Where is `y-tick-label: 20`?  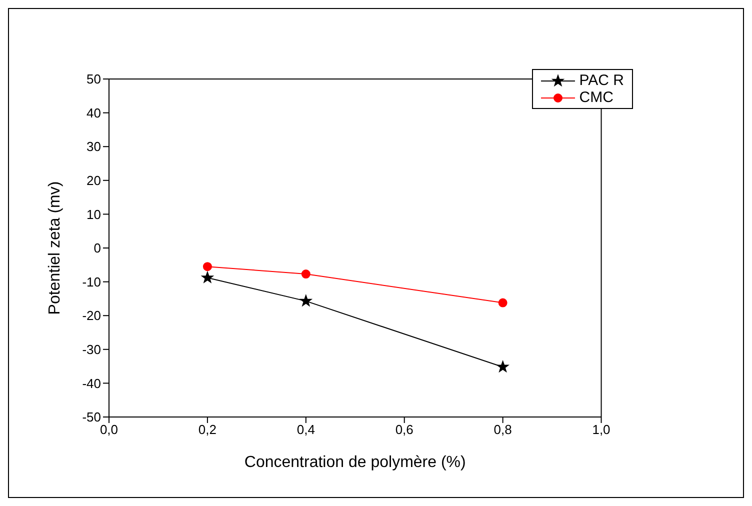
y-tick-label: 20 is located at coordinates (93, 180).